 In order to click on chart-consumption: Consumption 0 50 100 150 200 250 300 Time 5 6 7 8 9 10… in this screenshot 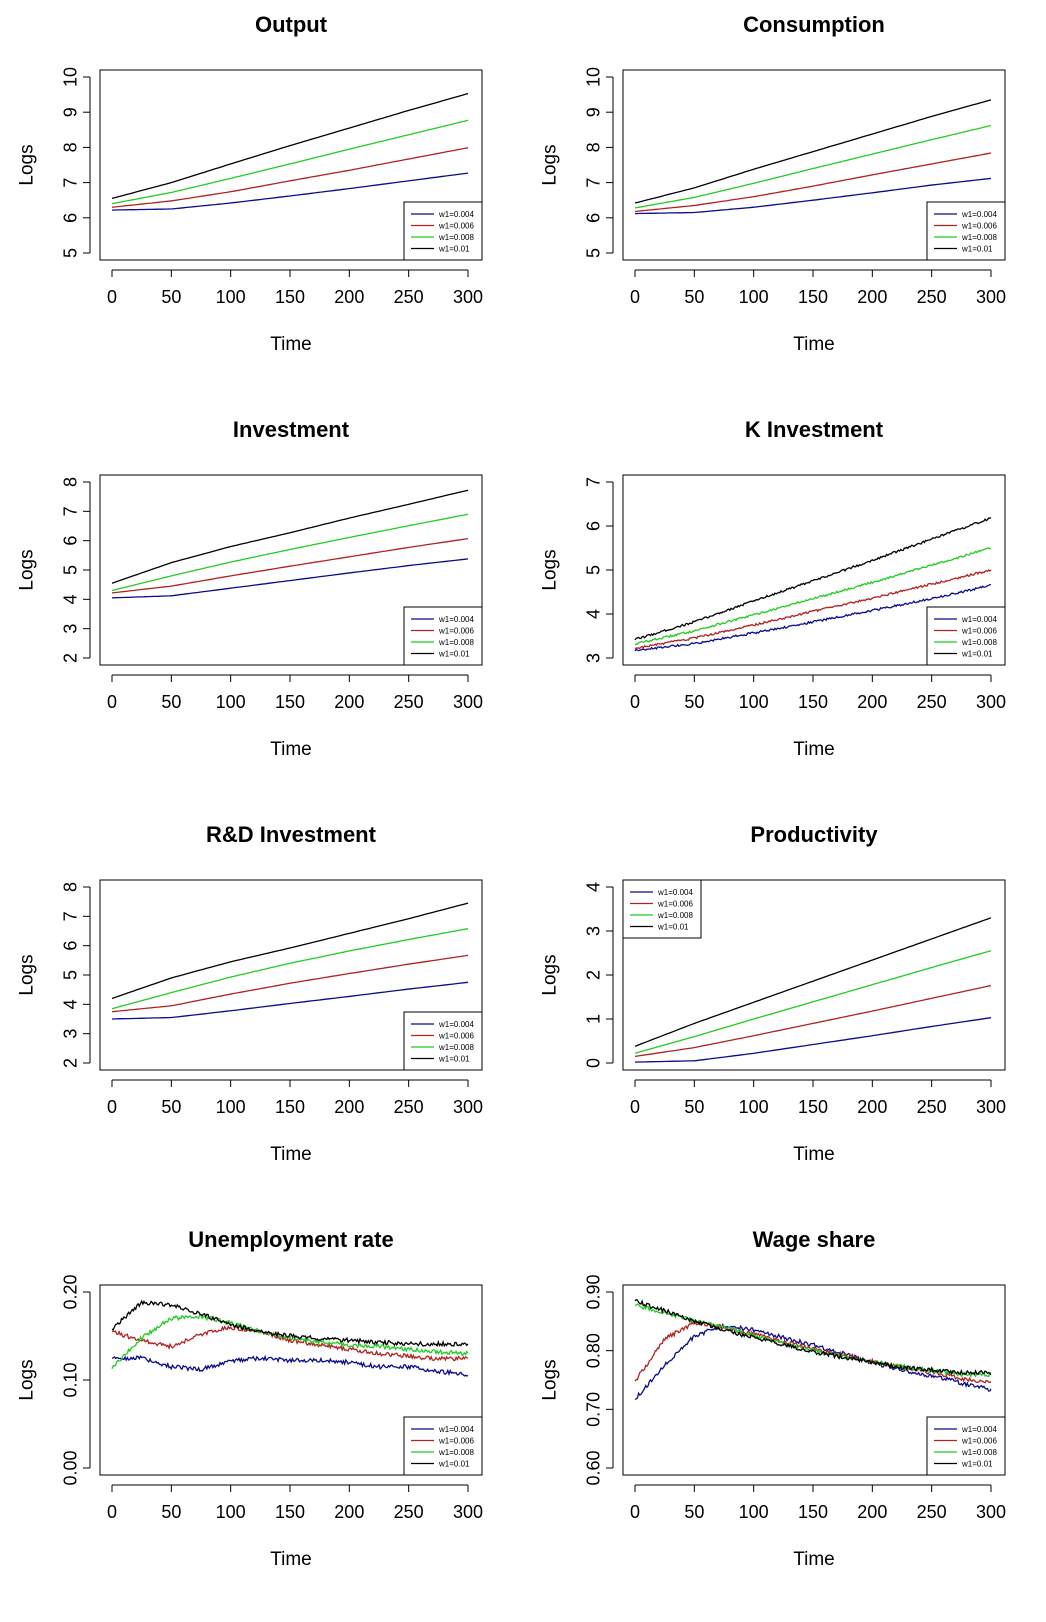, I will do `click(784, 202)`.